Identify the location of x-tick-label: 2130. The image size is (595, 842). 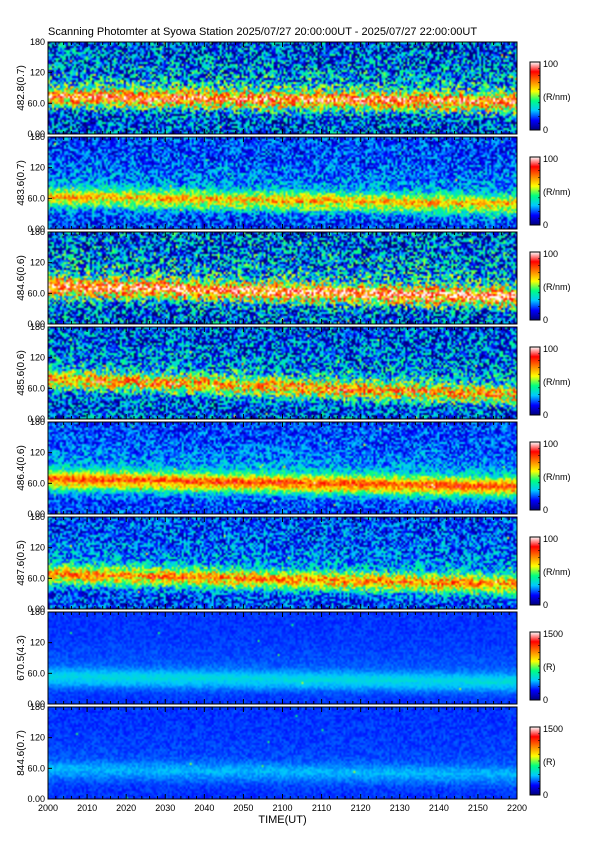
(400, 808).